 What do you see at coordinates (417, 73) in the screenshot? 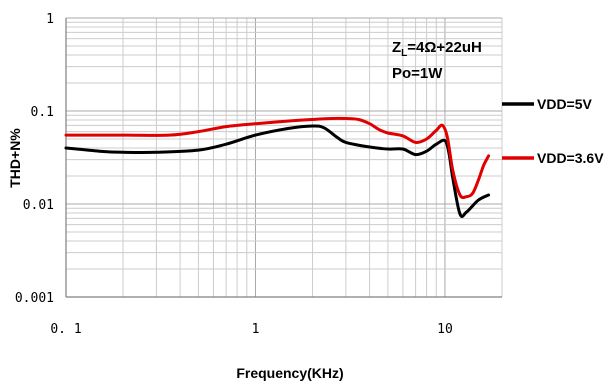
I see `power-annotation: Po=1W` at bounding box center [417, 73].